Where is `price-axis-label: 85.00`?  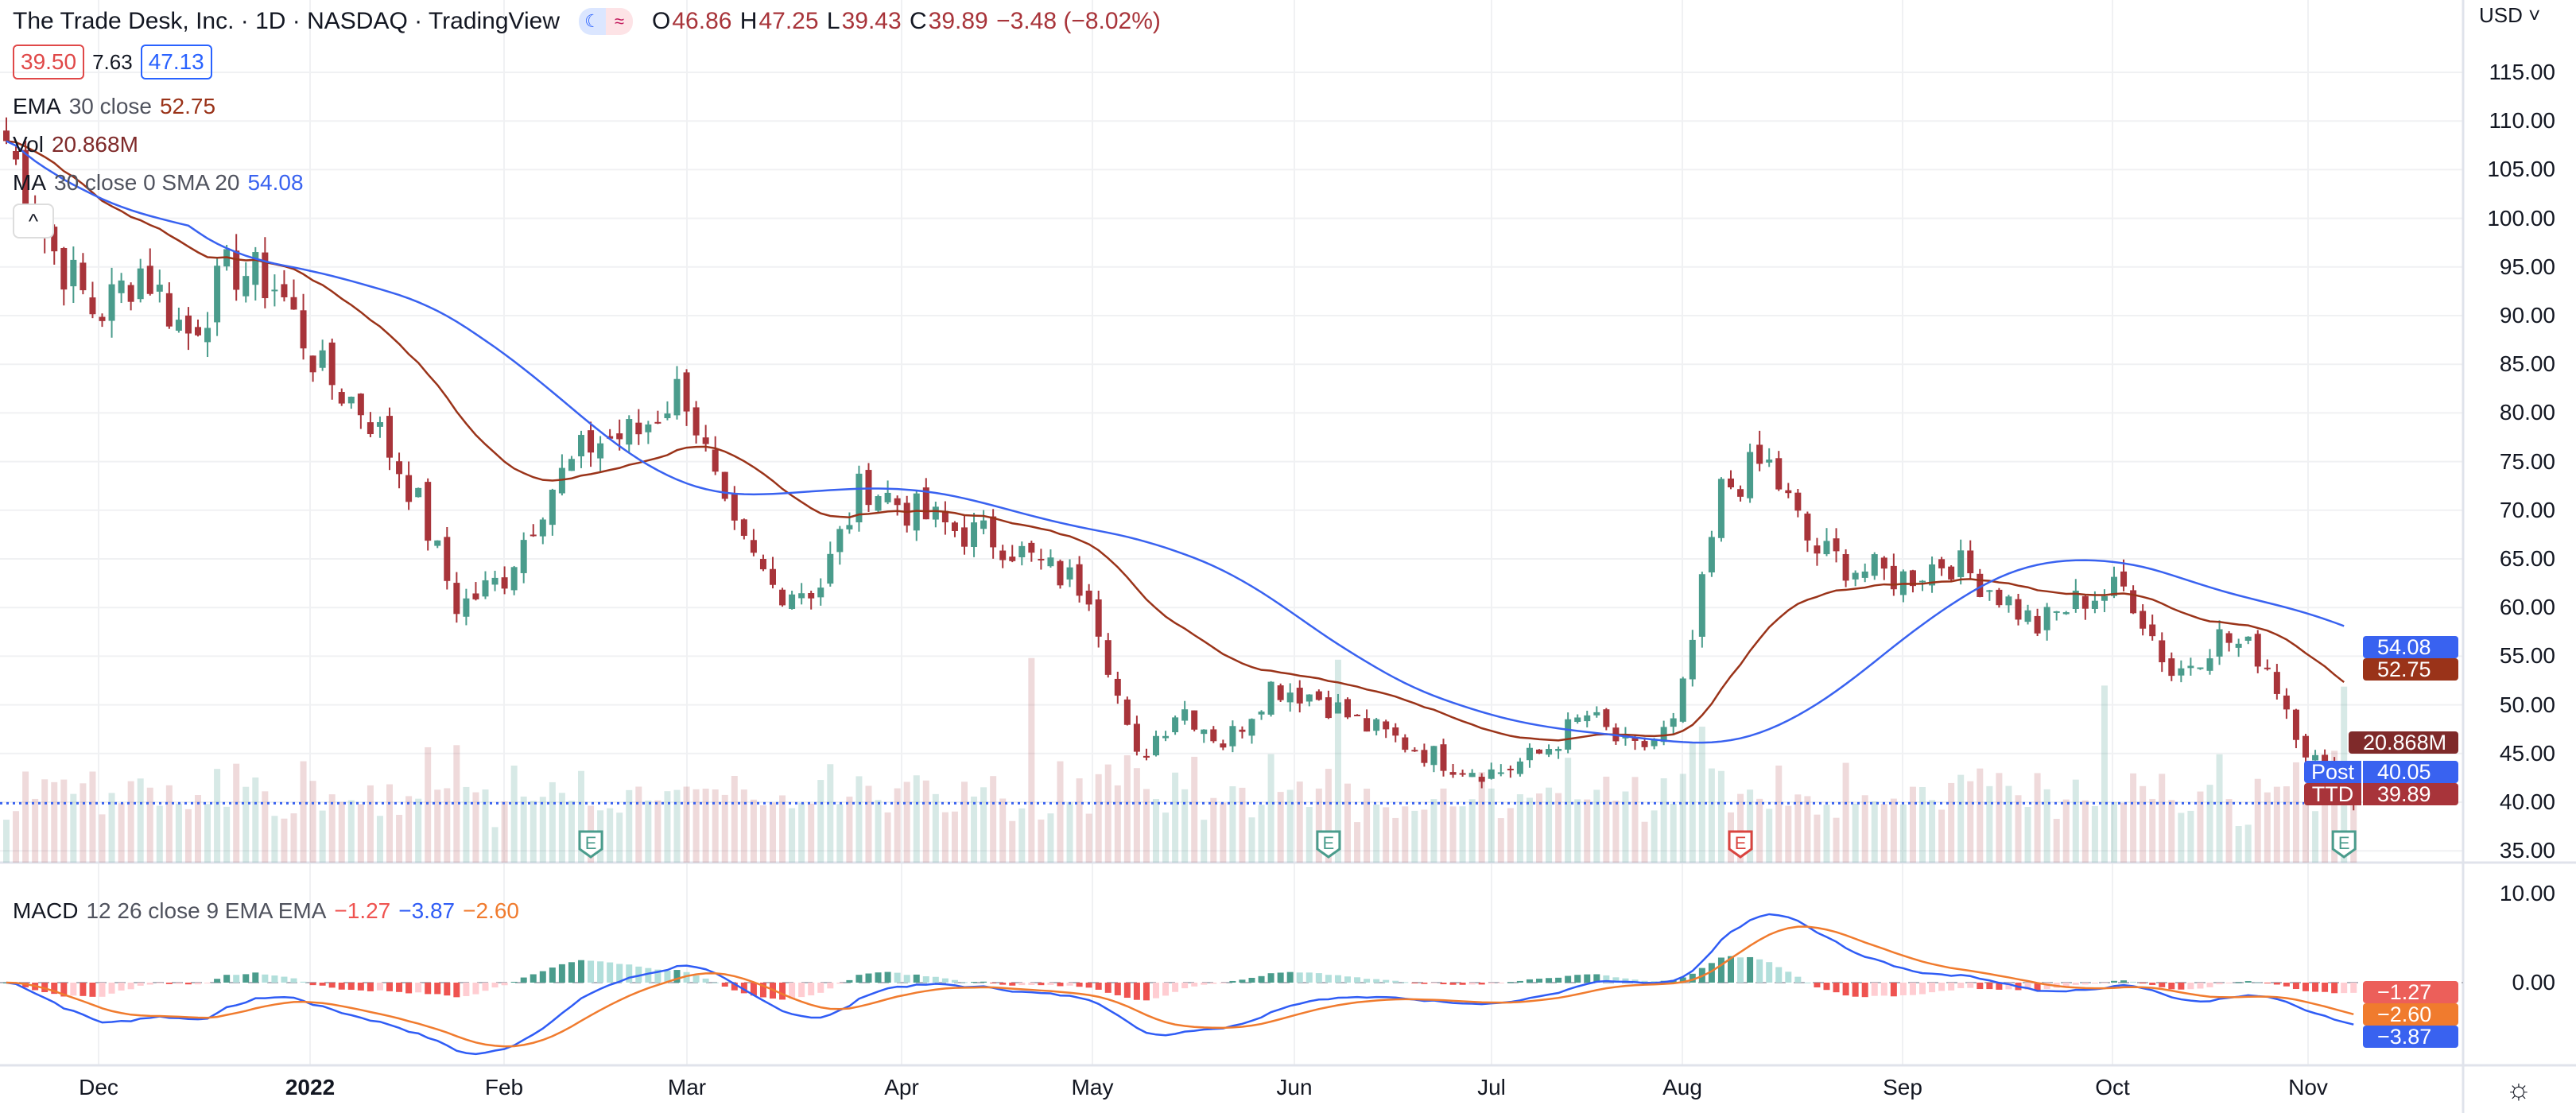
price-axis-label: 85.00 is located at coordinates (2527, 364).